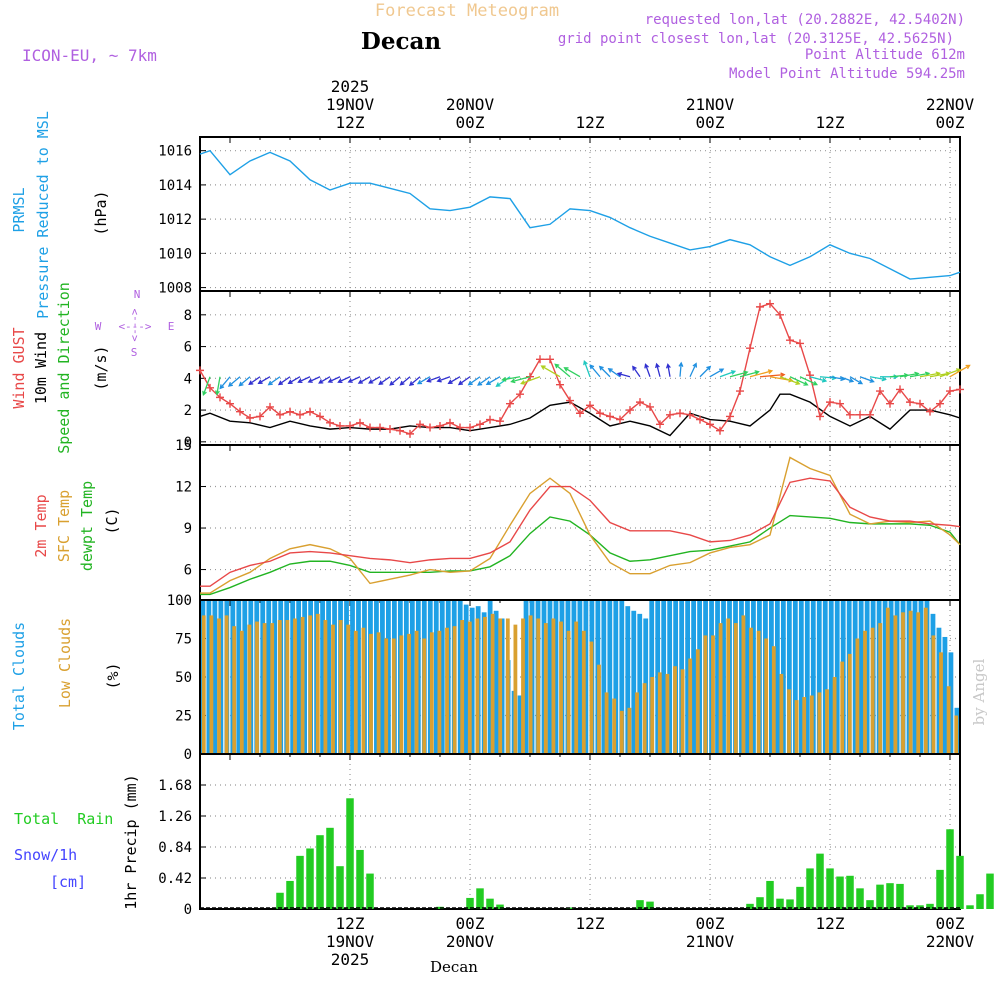 This screenshot has height=1000, width=1000. I want to click on precip-panel: 0 0.42 0.84 1.26 1.68, so click(576, 835).